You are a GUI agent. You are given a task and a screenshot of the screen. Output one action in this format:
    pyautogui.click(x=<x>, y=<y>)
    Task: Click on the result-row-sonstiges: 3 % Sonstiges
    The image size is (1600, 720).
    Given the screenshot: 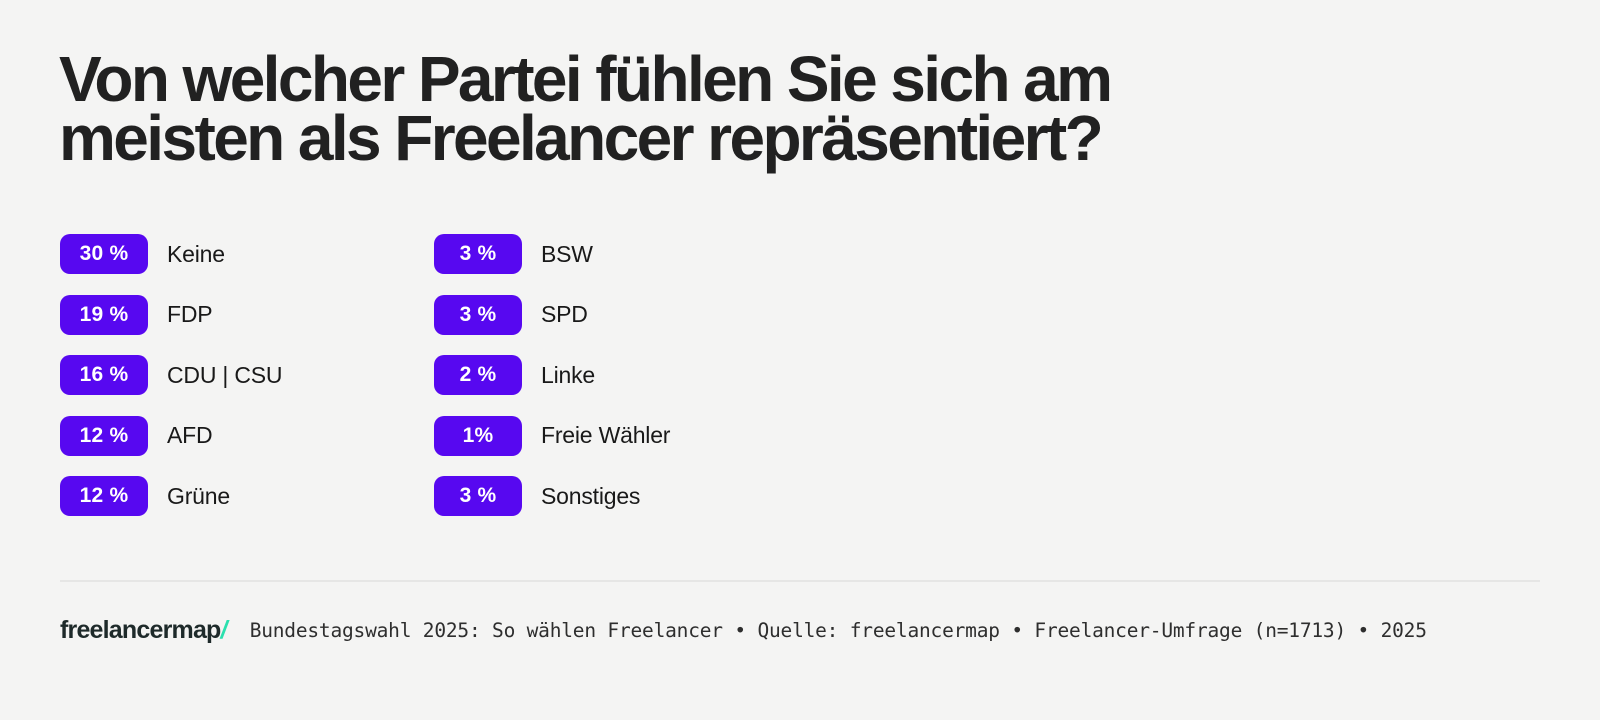 What is the action you would take?
    pyautogui.click(x=552, y=496)
    